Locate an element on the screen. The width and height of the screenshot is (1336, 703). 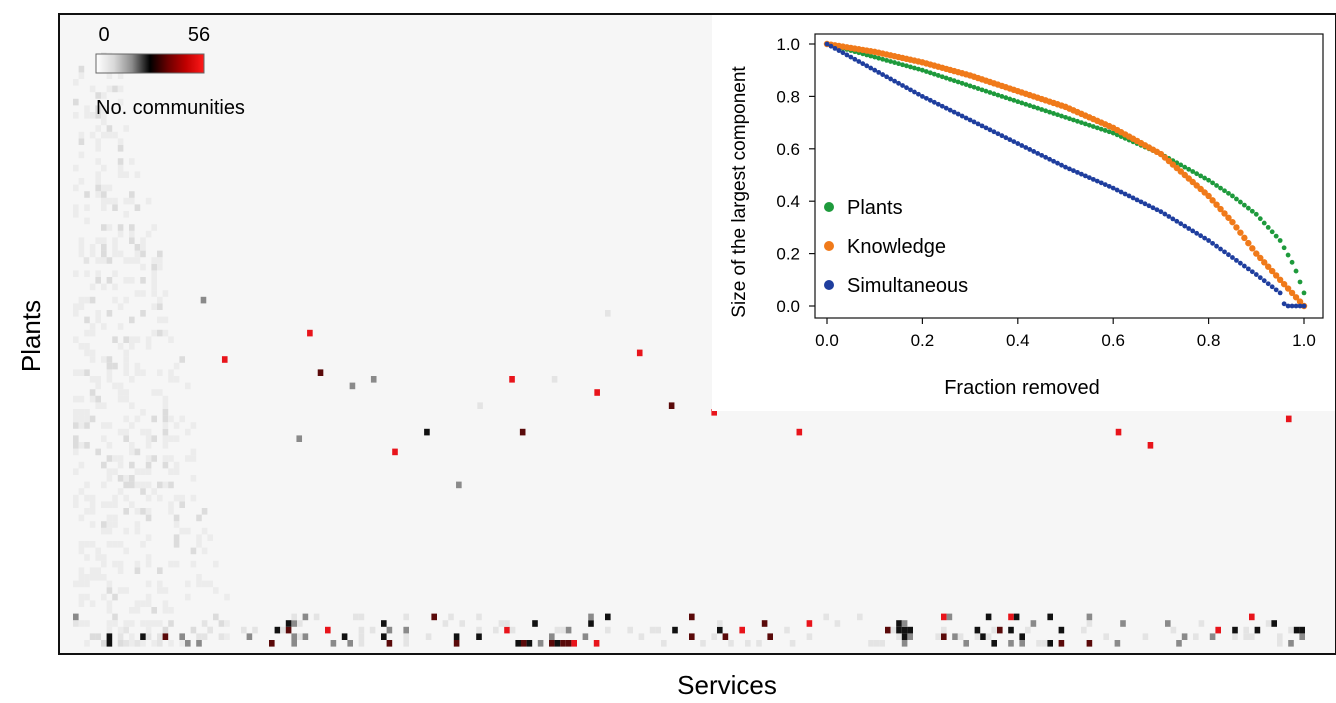
point-knowledge is located at coordinates (1276, 275).